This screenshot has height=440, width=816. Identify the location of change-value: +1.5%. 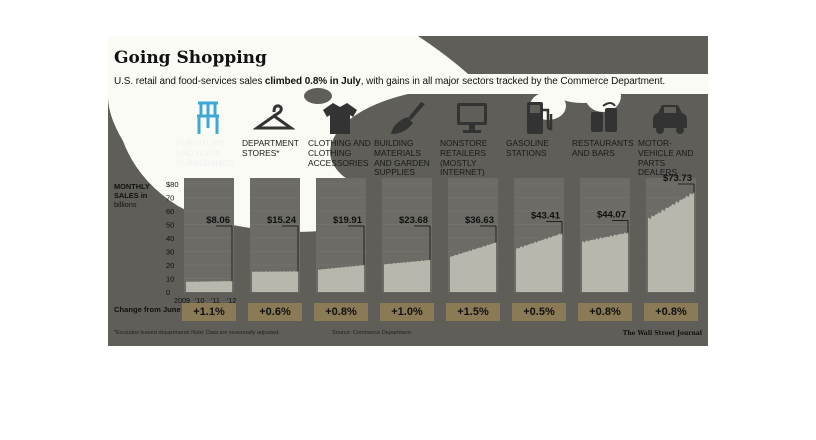
(473, 312).